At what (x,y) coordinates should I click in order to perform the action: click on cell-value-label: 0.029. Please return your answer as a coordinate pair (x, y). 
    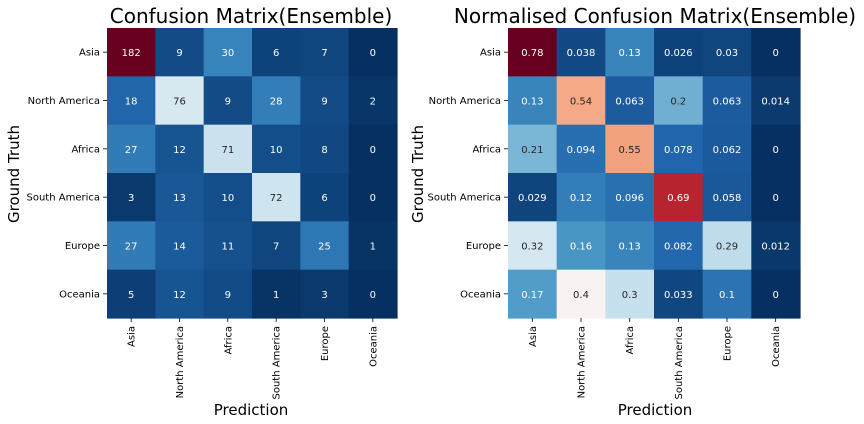
    Looking at the image, I should click on (532, 198).